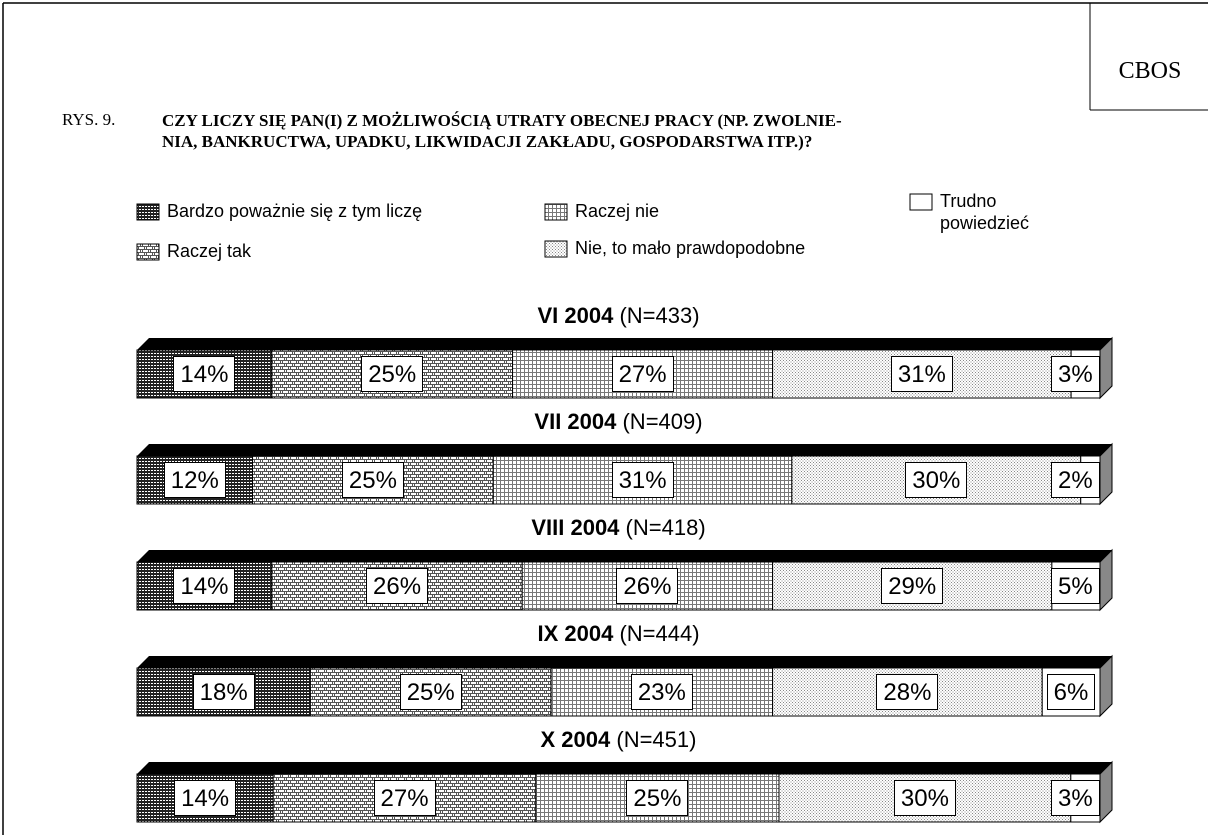  Describe the element at coordinates (985, 212) in the screenshot. I see `legend-label: Trudno powiedzieć` at that location.